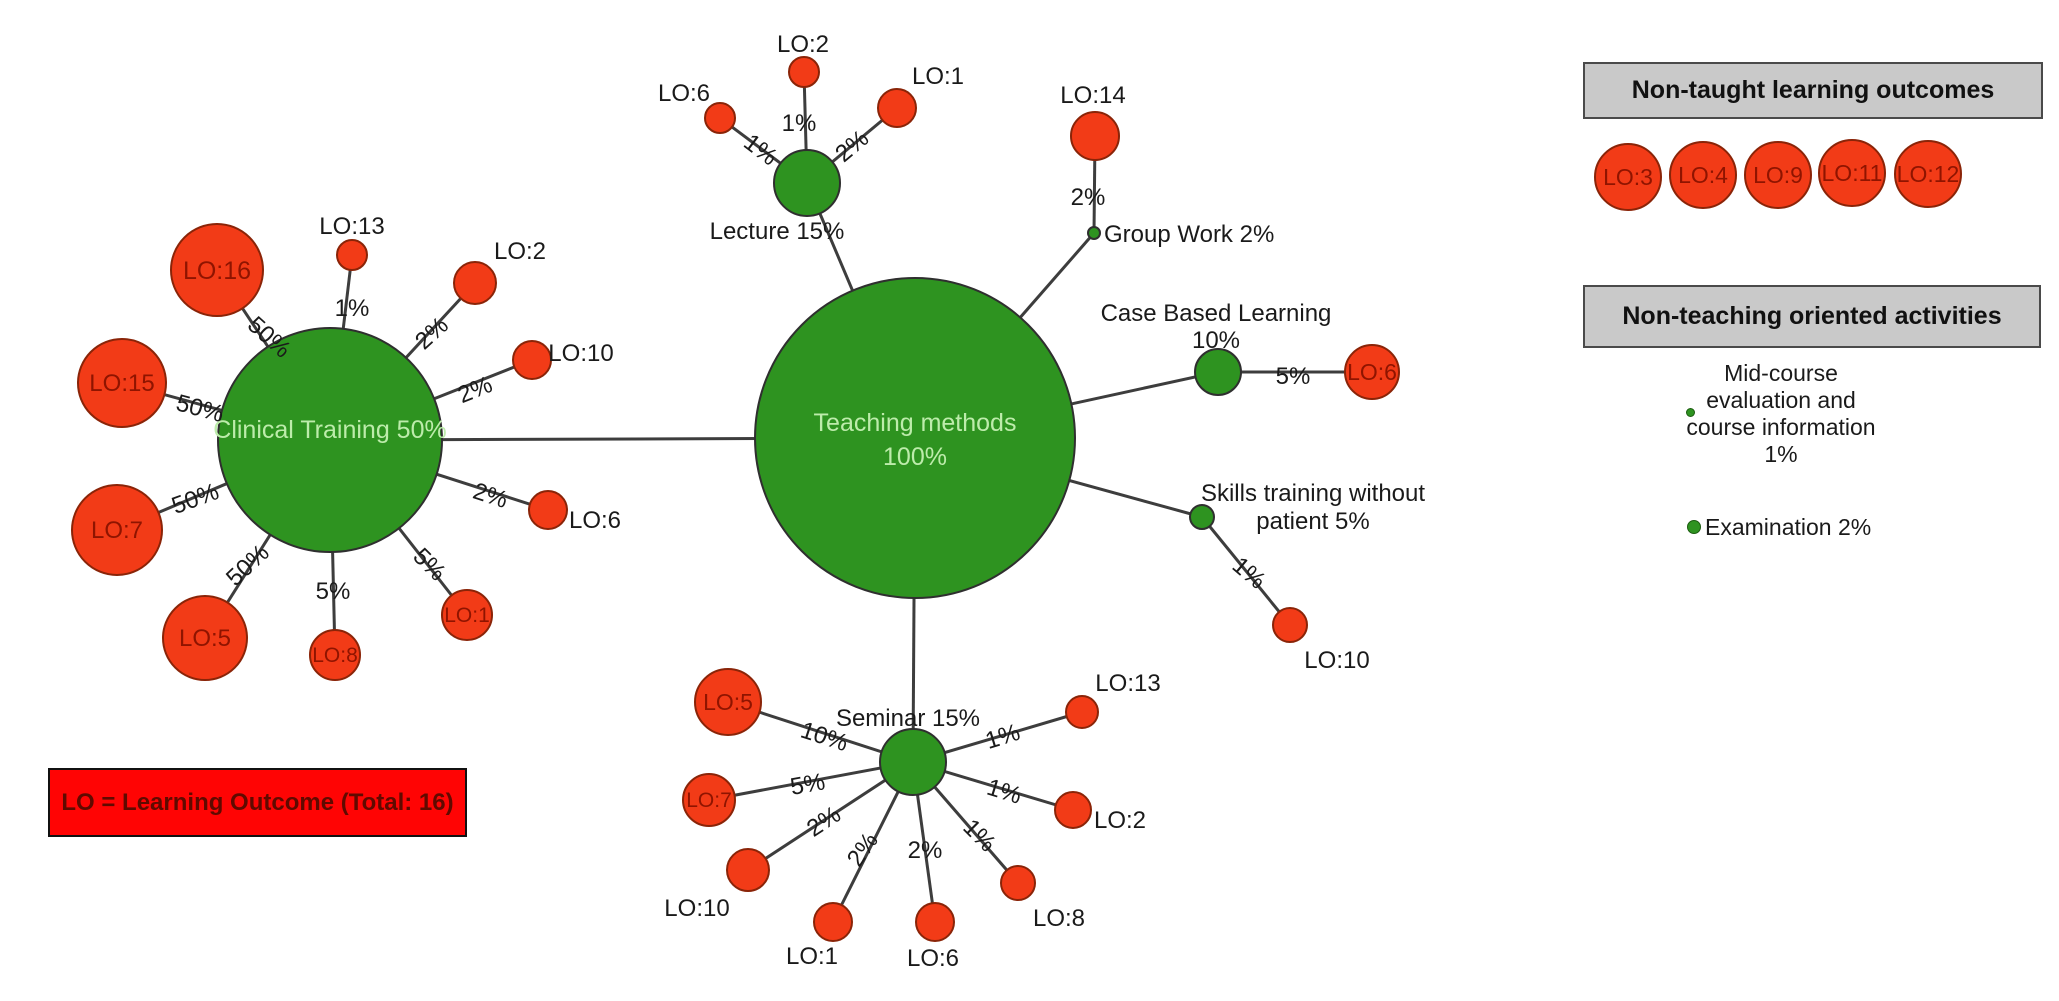 The width and height of the screenshot is (2059, 1001). Describe the element at coordinates (799, 123) in the screenshot. I see `edge-label-lecture-lo2-lecture: 1%` at that location.